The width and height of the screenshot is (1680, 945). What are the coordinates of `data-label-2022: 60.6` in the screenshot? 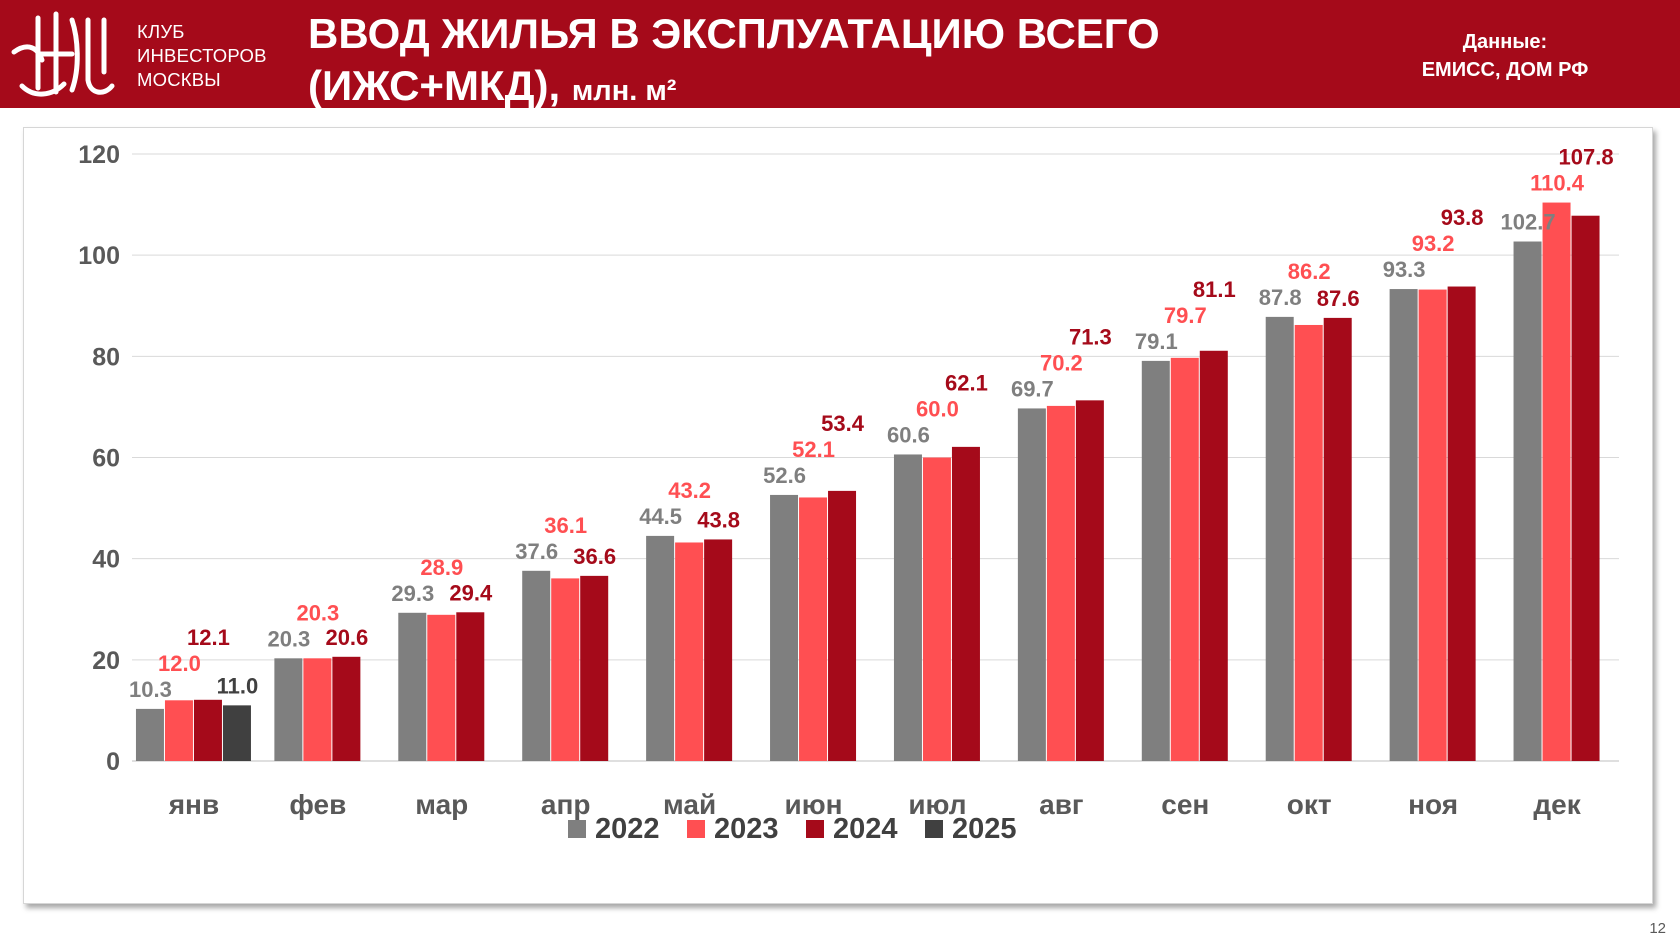 It's located at (908, 434).